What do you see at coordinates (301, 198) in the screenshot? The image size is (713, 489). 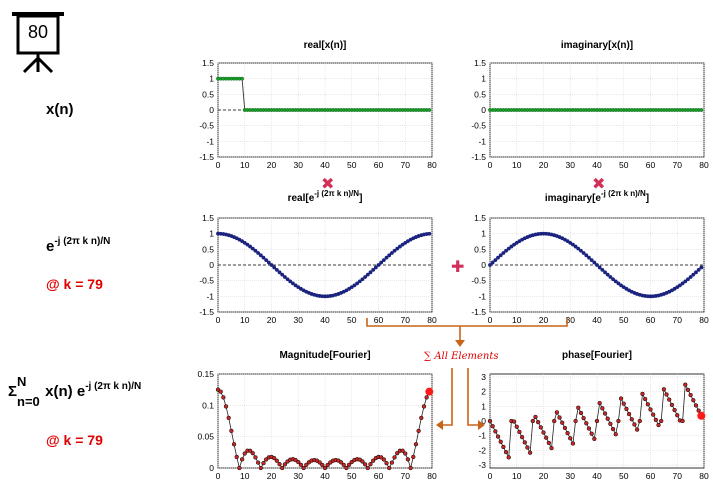 I see `title-real-e-pre: real[e` at bounding box center [301, 198].